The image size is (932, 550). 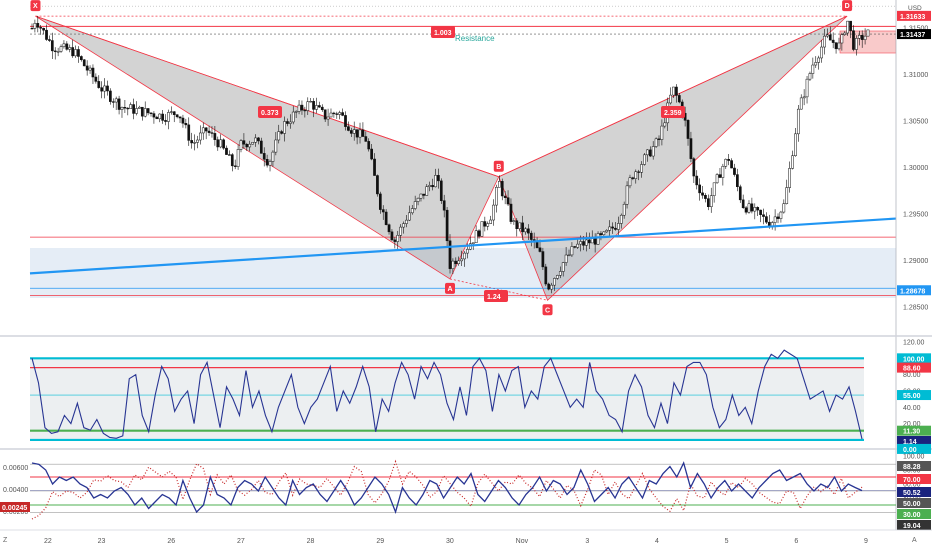 What do you see at coordinates (447, 399) in the screenshot?
I see `oscillator-1-band` at bounding box center [447, 399].